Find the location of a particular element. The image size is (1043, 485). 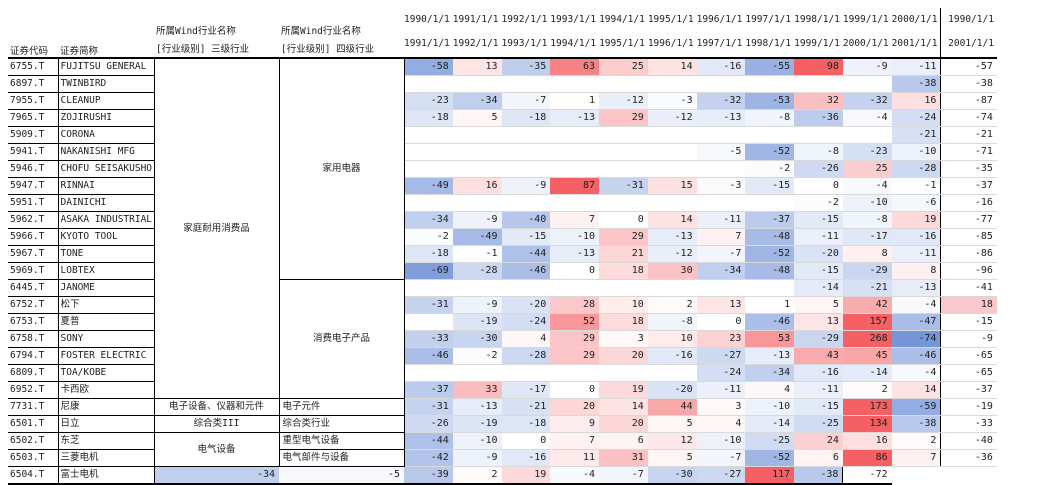

stock-code: 6758.T is located at coordinates (33, 339).